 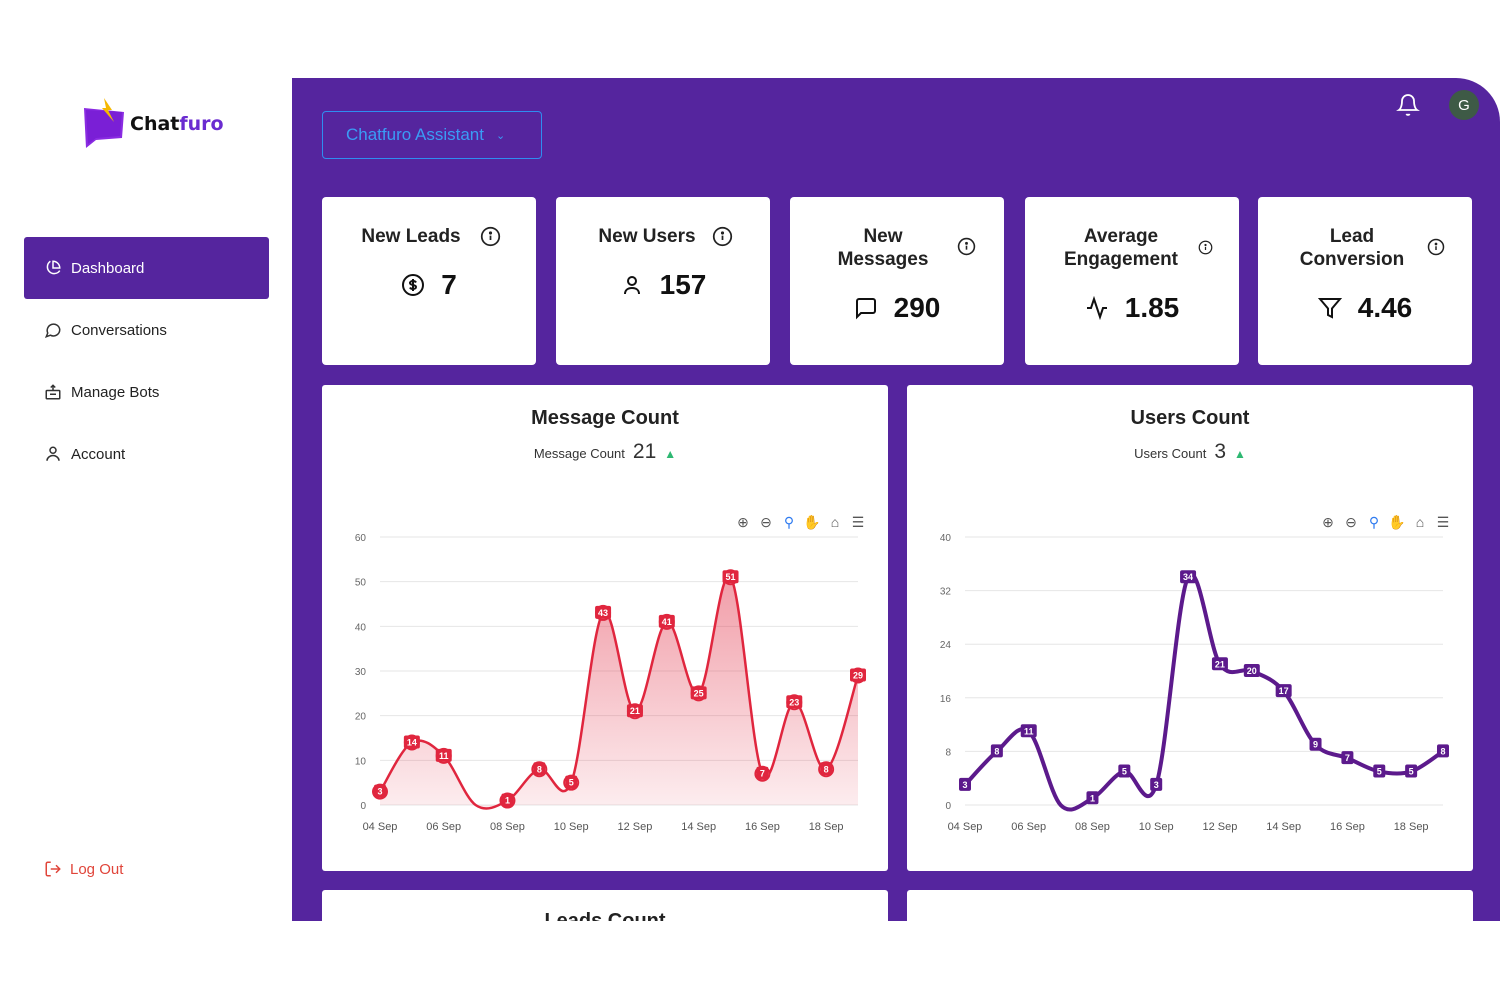 I want to click on avatar-initial: G, so click(x=1464, y=105).